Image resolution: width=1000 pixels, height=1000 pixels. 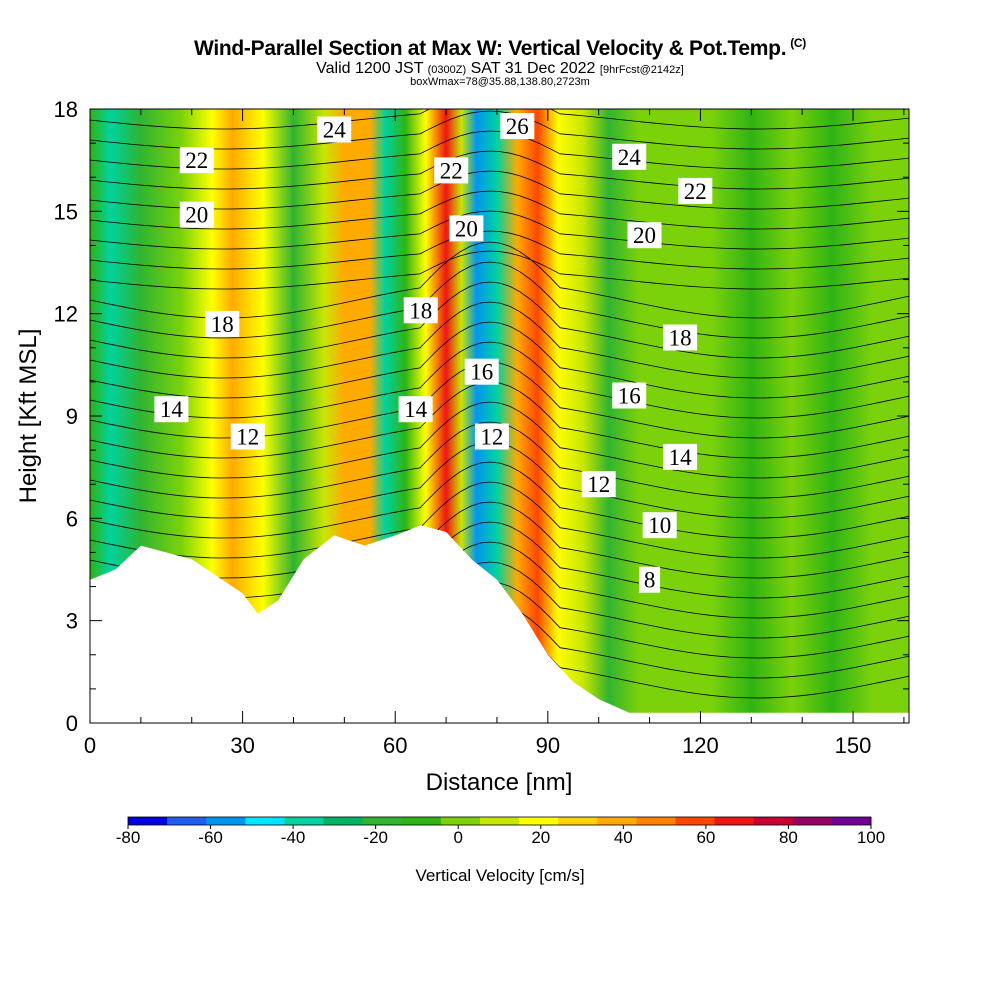 What do you see at coordinates (517, 126) in the screenshot?
I see `theta-label-text: 26` at bounding box center [517, 126].